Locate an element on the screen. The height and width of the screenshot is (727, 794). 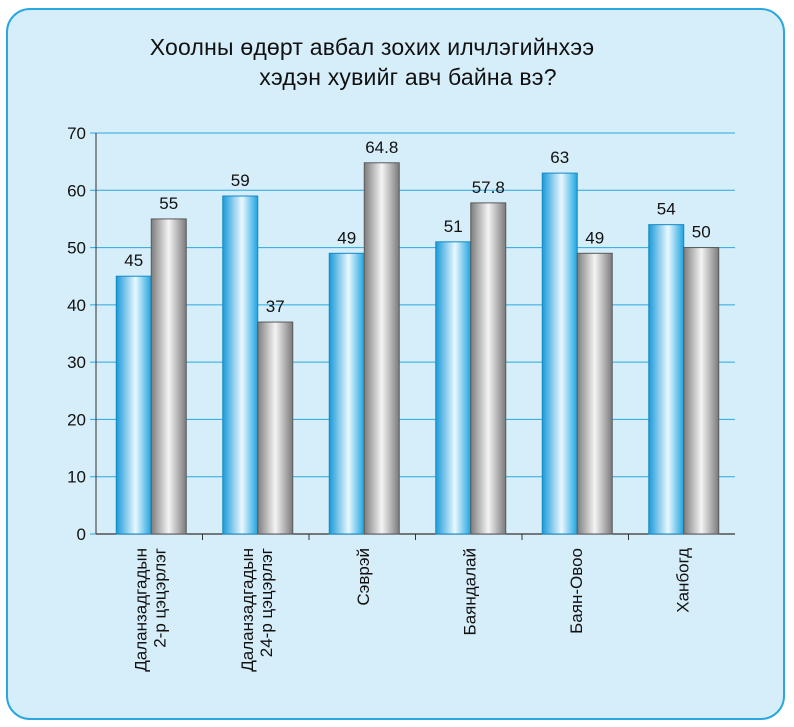
chart-title-line-1: Хоолны өдөрт авбал зохих илчлэгийнхээ is located at coordinates (372, 47).